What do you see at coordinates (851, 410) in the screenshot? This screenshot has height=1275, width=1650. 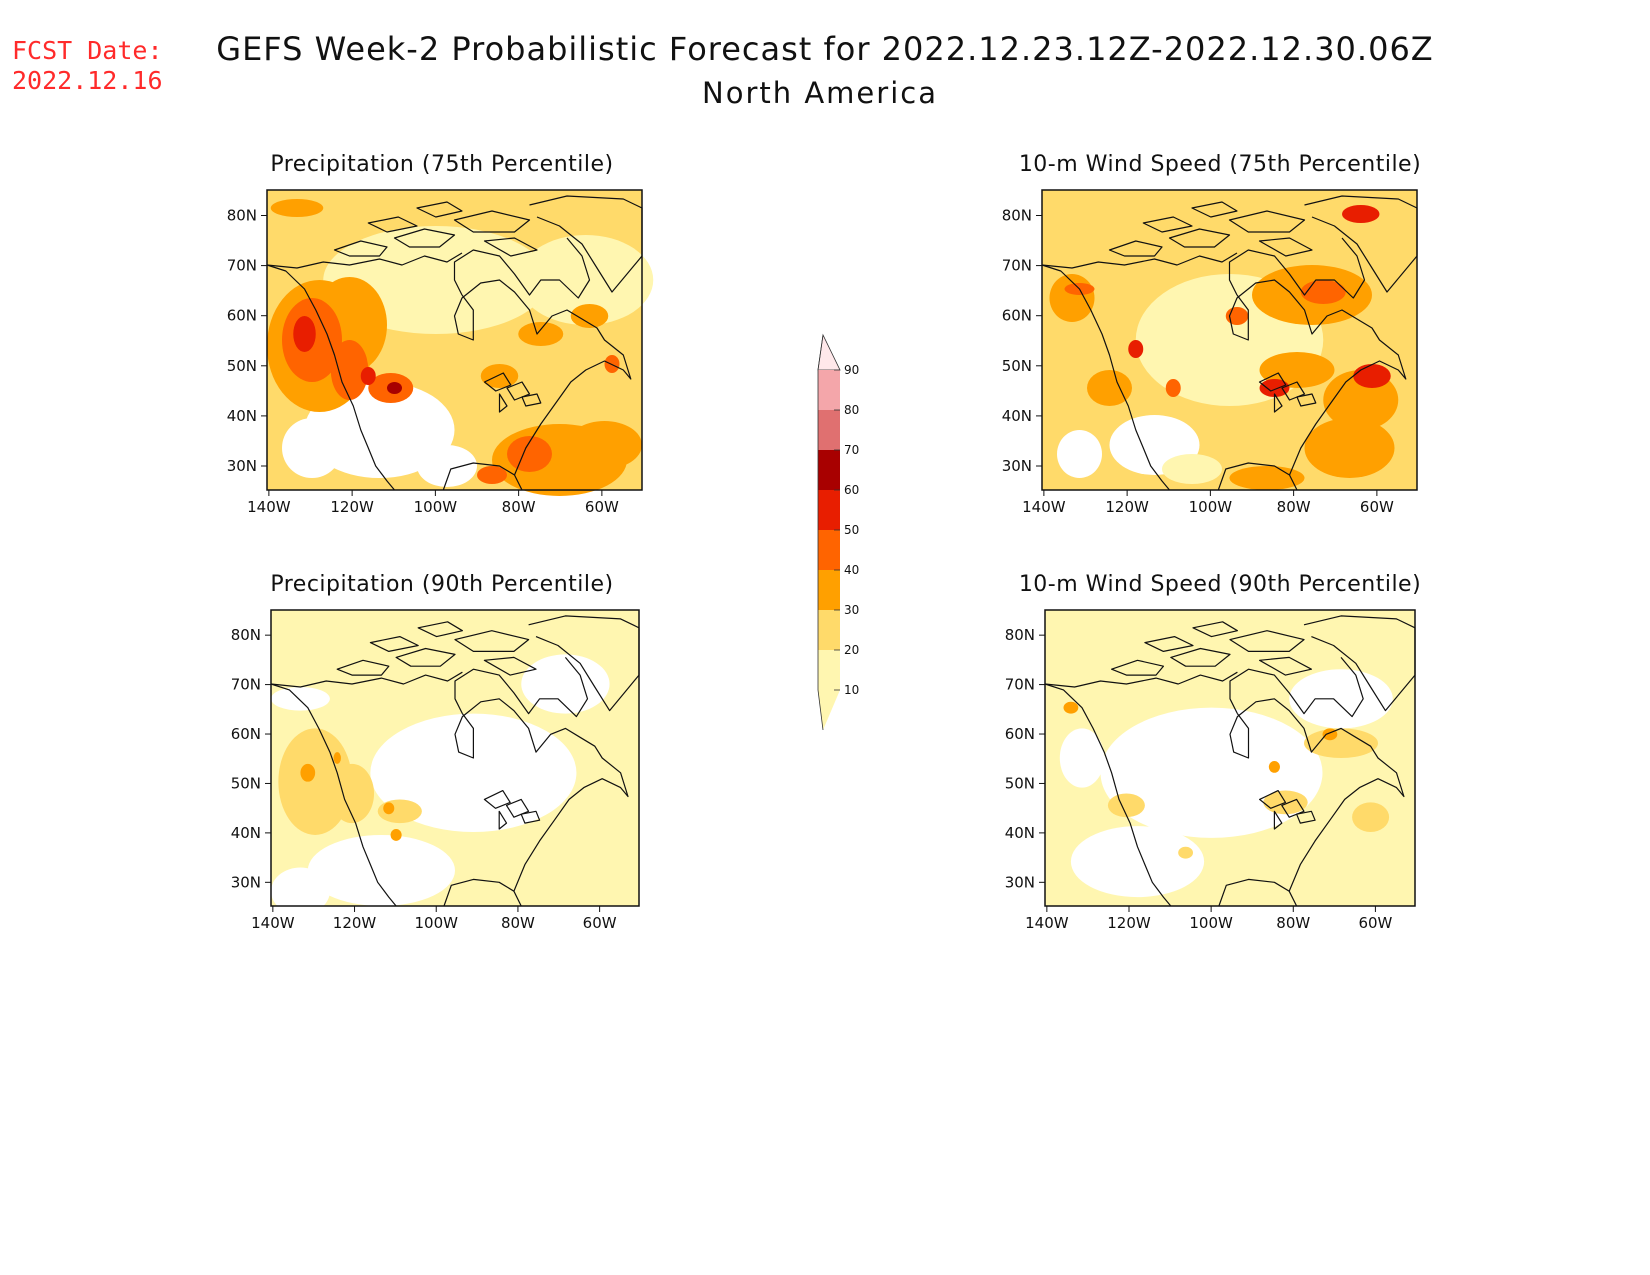 I see `colorbar-label: 80` at bounding box center [851, 410].